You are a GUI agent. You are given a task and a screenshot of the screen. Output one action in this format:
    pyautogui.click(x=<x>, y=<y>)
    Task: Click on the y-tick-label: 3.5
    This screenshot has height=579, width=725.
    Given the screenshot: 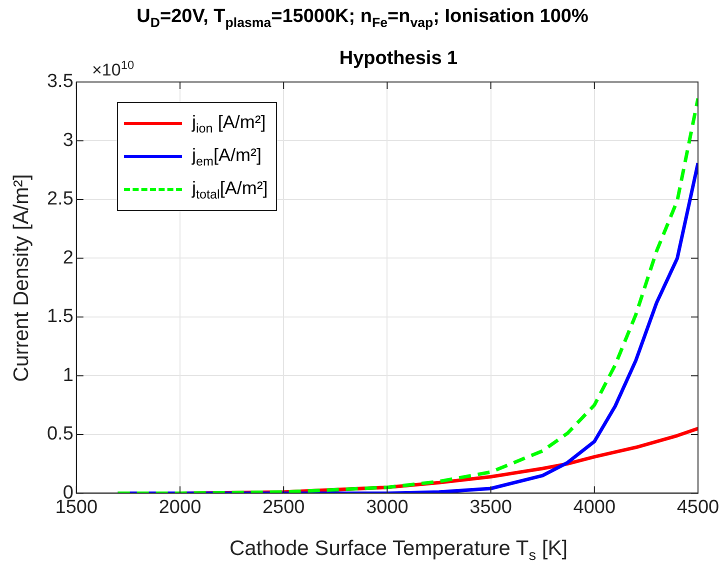 What is the action you would take?
    pyautogui.click(x=60, y=81)
    